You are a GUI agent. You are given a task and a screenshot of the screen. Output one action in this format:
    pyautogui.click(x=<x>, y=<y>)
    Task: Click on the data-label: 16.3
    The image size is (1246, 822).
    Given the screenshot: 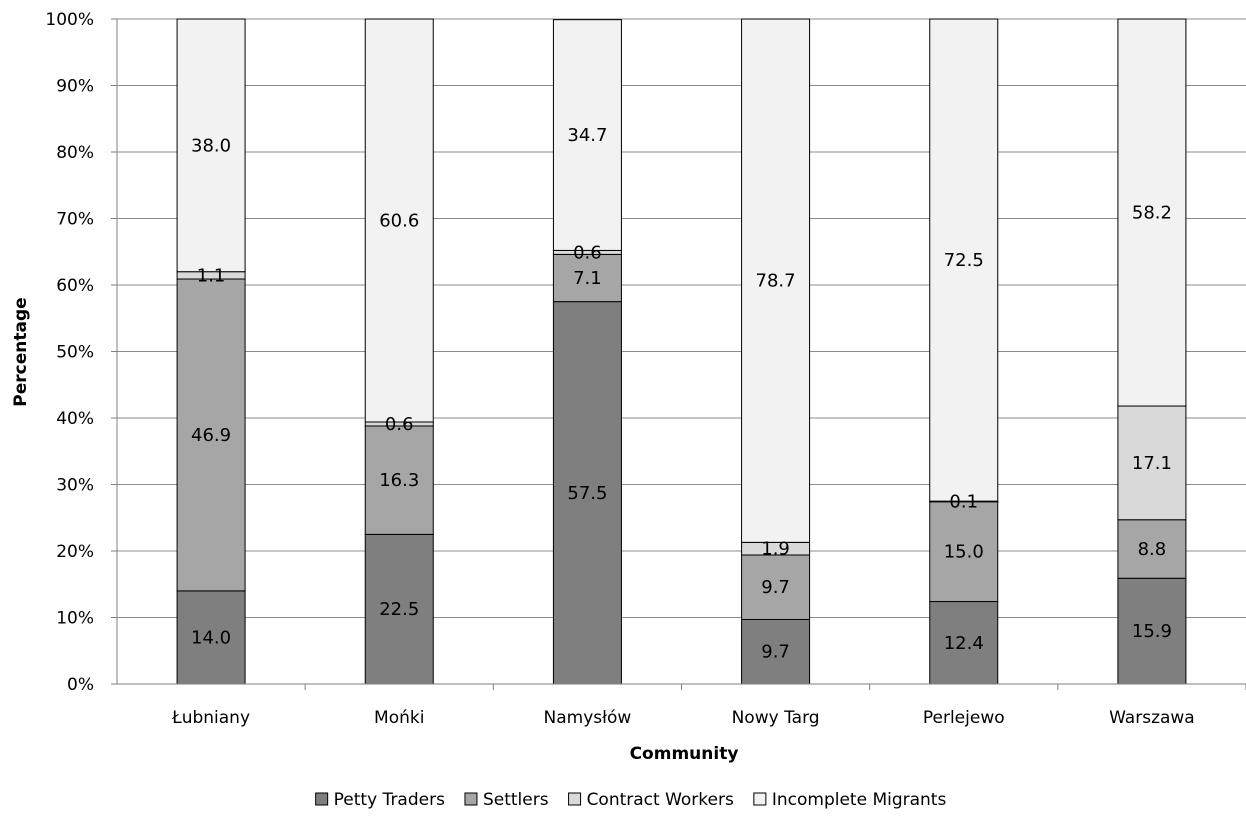 What is the action you would take?
    pyautogui.click(x=399, y=480)
    